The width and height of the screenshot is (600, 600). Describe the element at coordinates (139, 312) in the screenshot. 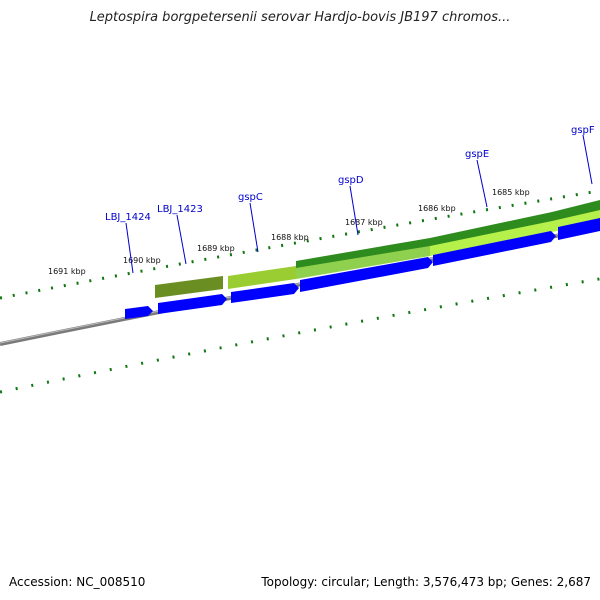

I see `cds-arrow-lbj1424` at that location.